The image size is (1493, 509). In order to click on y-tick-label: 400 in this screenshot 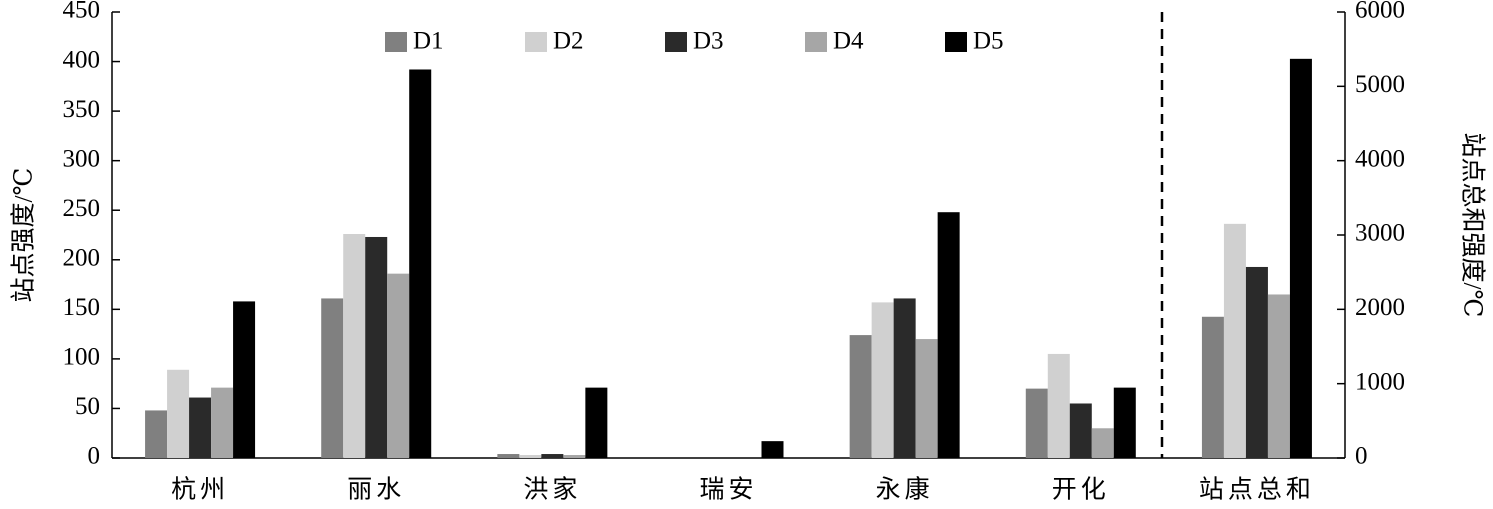, I will do `click(82, 59)`.